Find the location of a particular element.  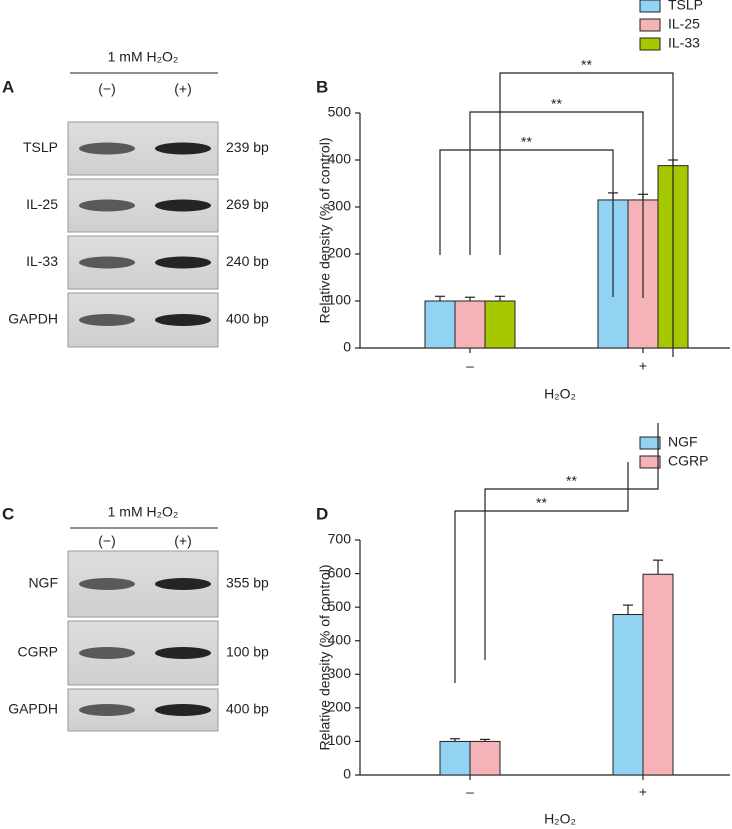

panel-label: D is located at coordinates (322, 513).